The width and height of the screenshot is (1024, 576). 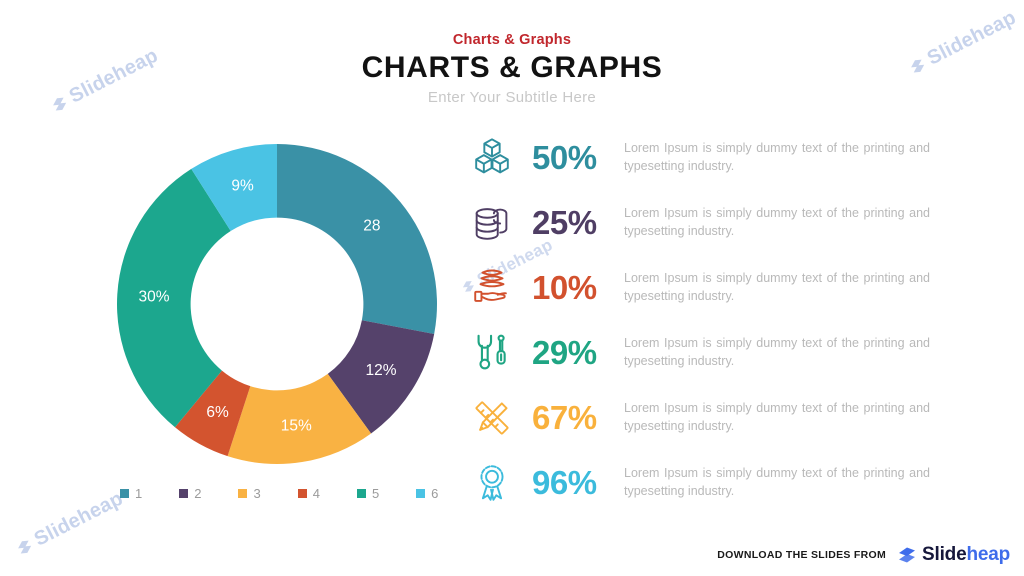 What do you see at coordinates (564, 157) in the screenshot?
I see `stat-percent: 50%` at bounding box center [564, 157].